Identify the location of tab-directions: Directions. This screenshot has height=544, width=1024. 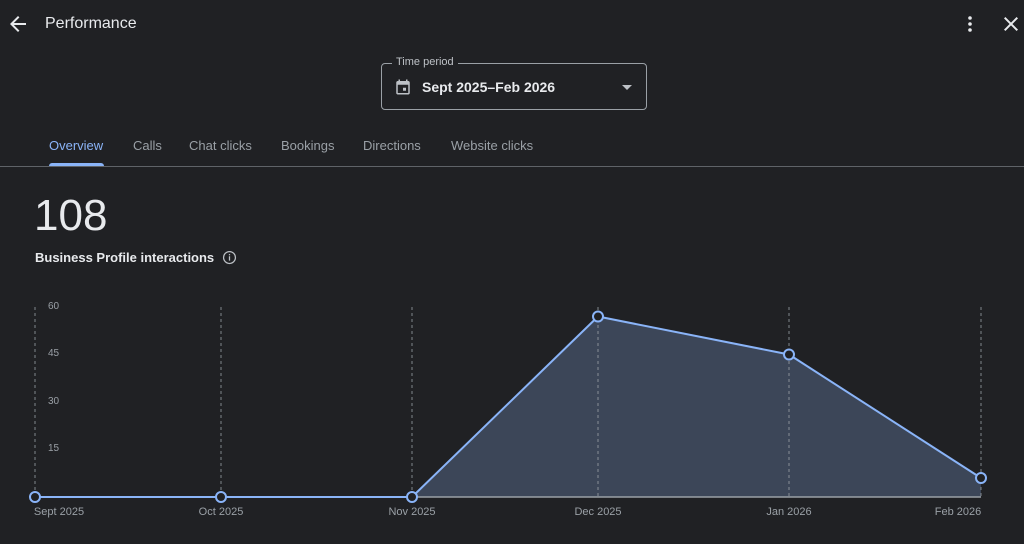
(392, 145).